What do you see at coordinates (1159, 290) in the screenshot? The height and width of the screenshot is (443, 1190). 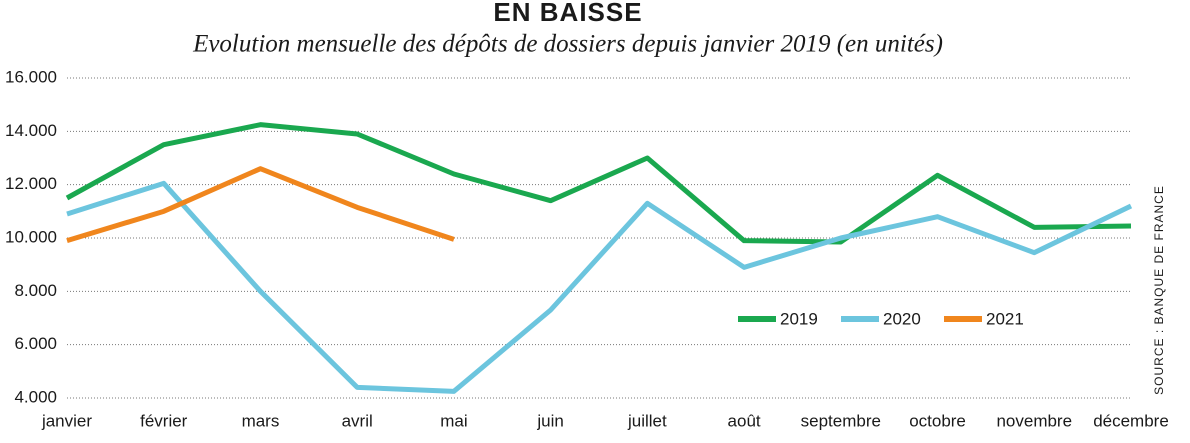 I see `source: SOURCE : BANQUE DE FRANCE` at bounding box center [1159, 290].